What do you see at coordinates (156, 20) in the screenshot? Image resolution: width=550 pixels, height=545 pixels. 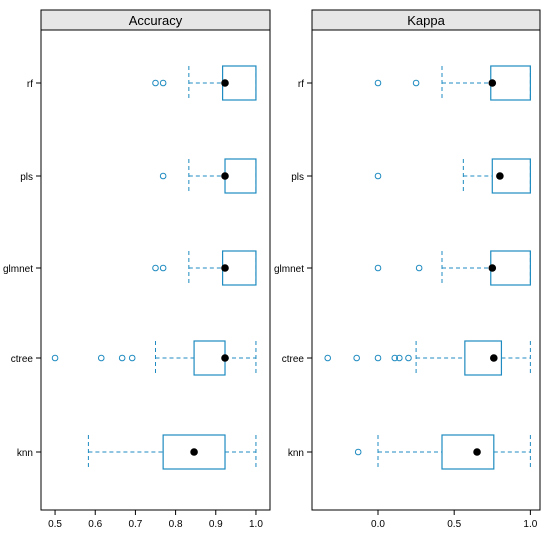 I see `panel-title: Accuracy` at bounding box center [156, 20].